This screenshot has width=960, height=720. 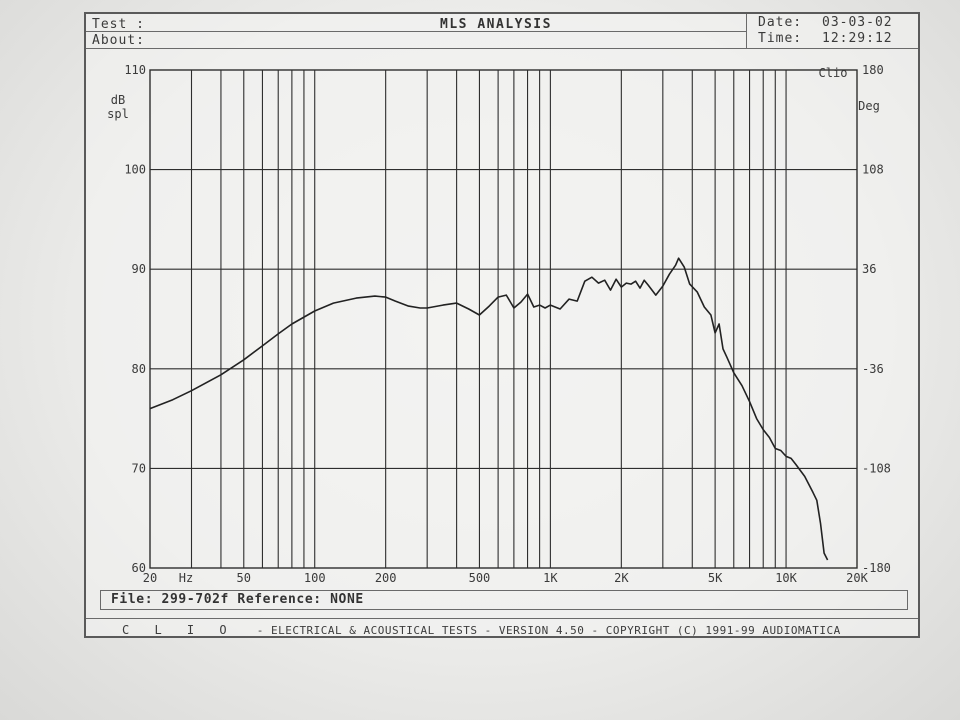 I want to click on y2-tick-label: -108, so click(x=876, y=468).